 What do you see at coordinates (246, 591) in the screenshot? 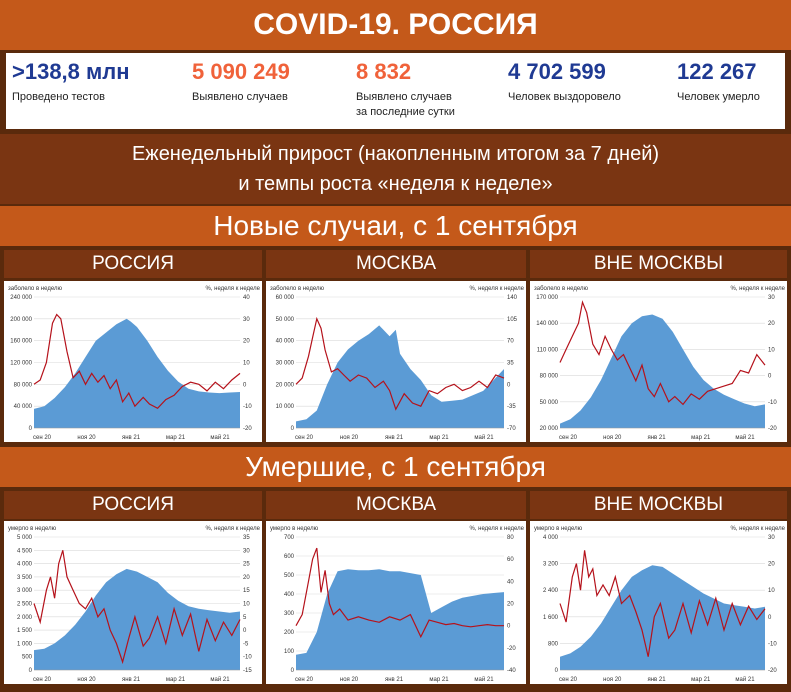
I see `y2-tick-label: 15` at bounding box center [246, 591].